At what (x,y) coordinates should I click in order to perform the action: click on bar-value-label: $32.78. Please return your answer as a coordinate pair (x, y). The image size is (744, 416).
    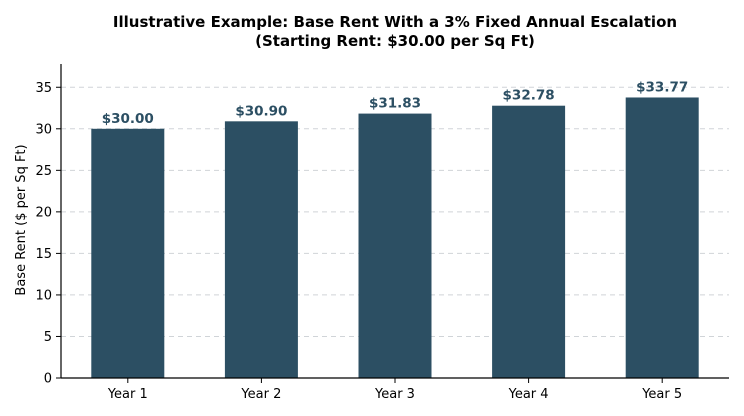
    Looking at the image, I should click on (529, 96).